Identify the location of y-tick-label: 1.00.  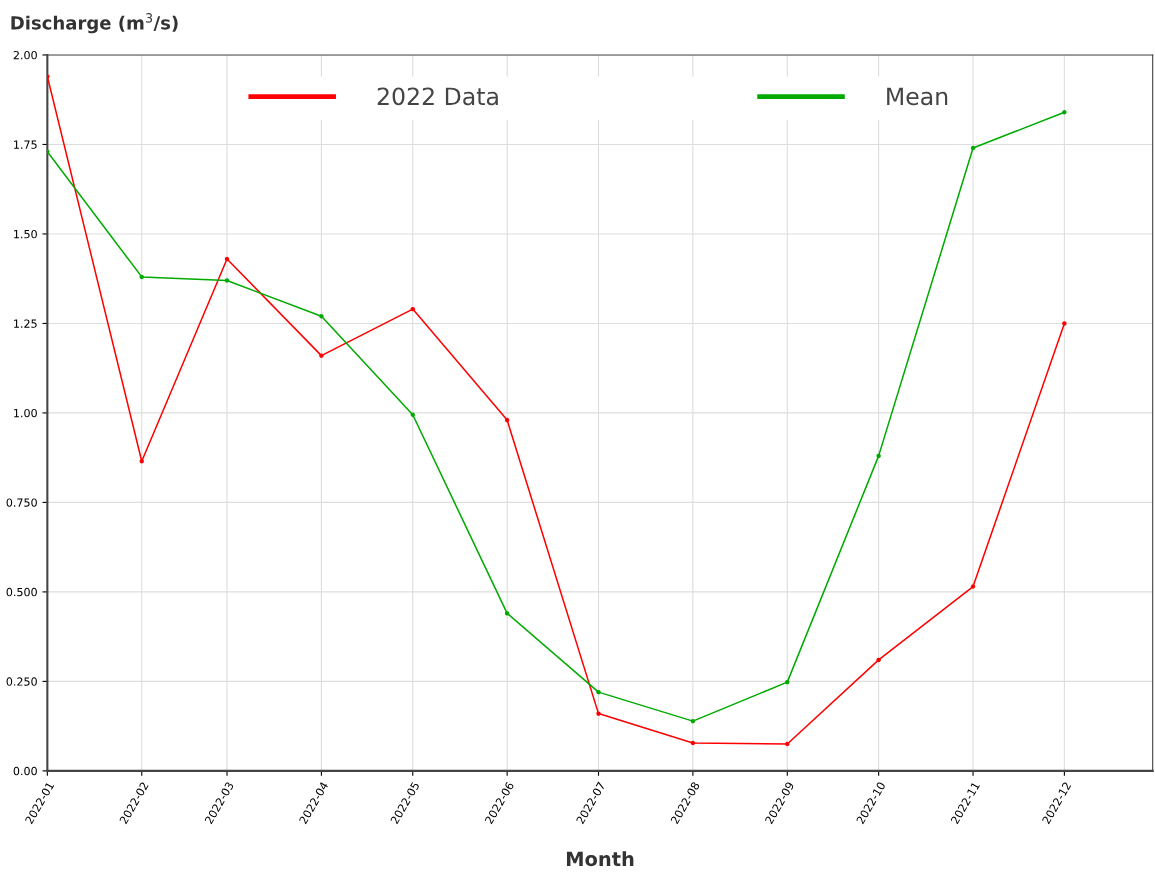
(25, 413).